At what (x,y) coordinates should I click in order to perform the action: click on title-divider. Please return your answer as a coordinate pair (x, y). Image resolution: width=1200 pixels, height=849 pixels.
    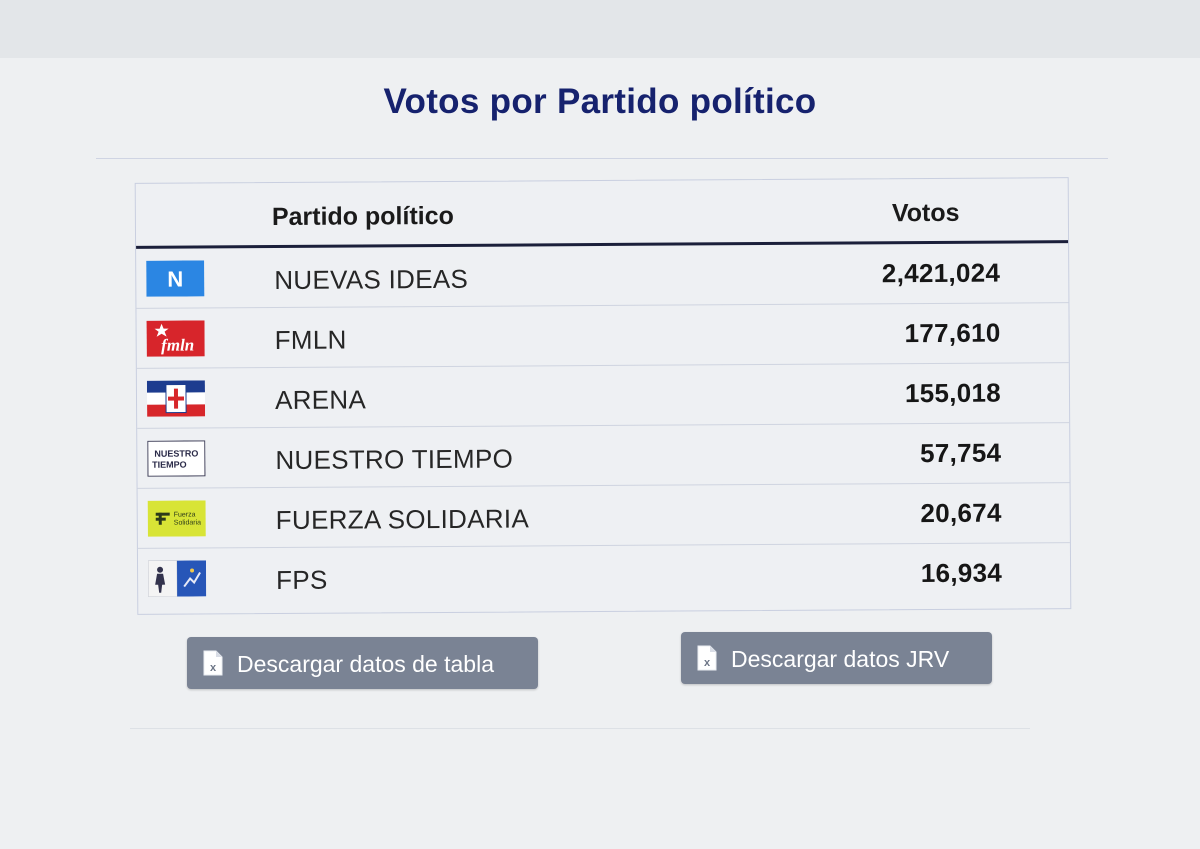
    Looking at the image, I should click on (602, 158).